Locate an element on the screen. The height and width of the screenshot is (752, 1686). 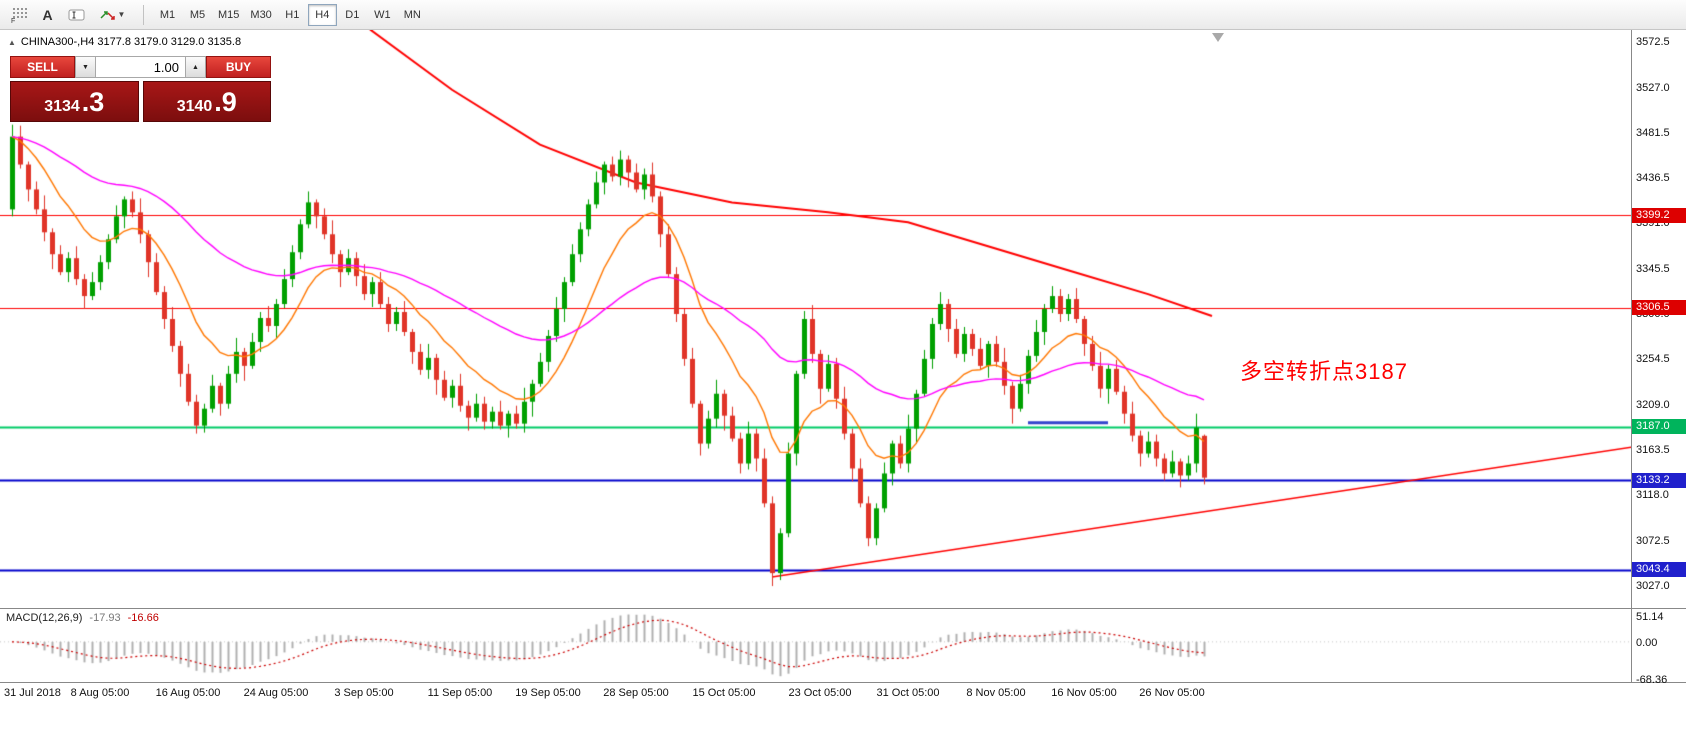
sell-price-display: 3134.3 is located at coordinates (74, 101).